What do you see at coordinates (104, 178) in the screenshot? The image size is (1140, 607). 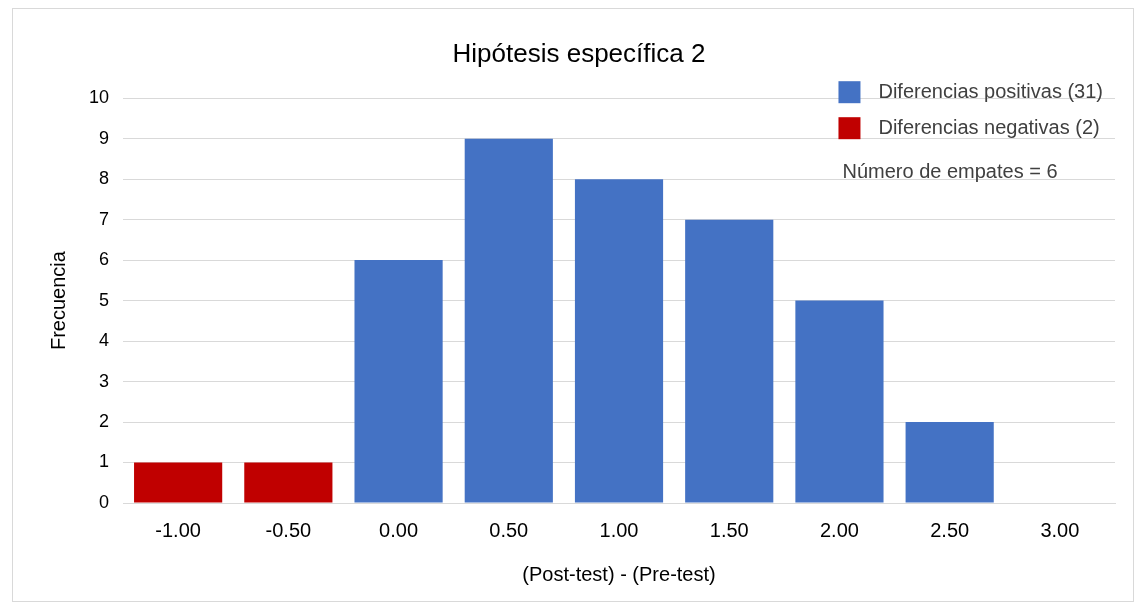 I see `y-tick-label: 8` at bounding box center [104, 178].